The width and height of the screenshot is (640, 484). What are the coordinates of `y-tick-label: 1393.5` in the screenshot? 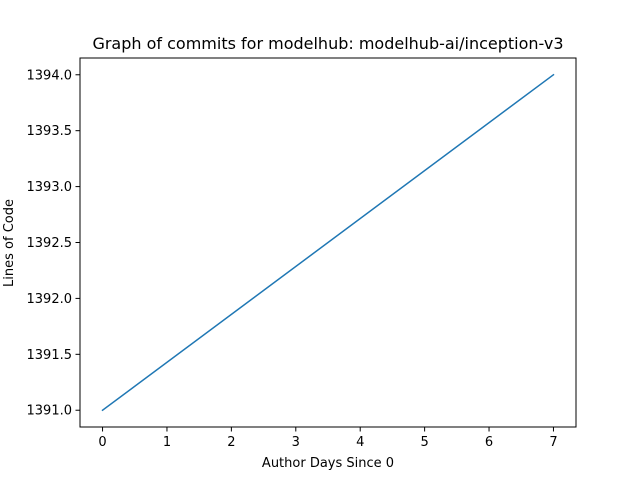 It's located at (50, 131).